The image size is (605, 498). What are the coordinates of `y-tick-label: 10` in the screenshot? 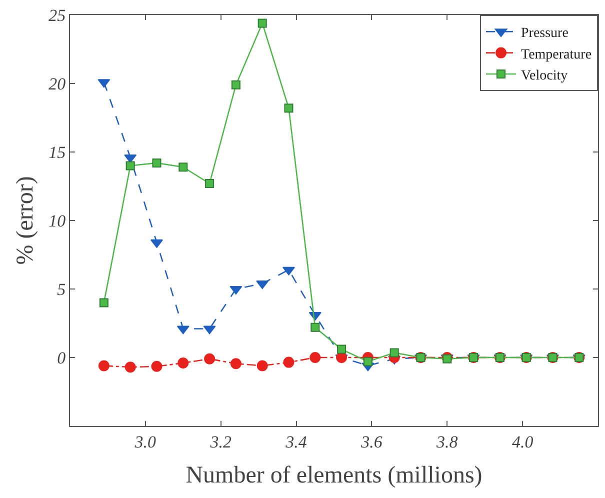 It's located at (57, 220).